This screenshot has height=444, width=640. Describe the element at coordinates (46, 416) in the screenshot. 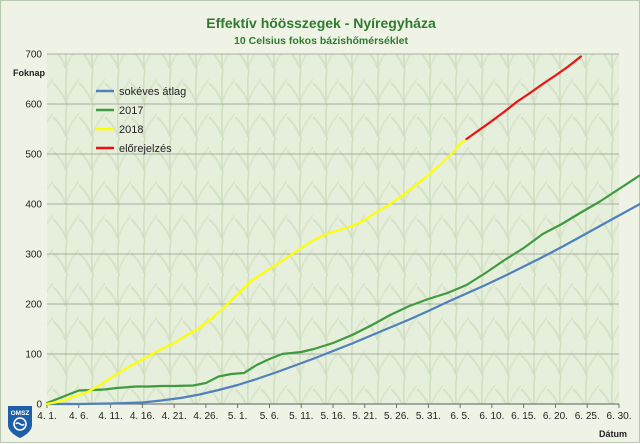

I see `x-tick-label: 4. 1.` at that location.